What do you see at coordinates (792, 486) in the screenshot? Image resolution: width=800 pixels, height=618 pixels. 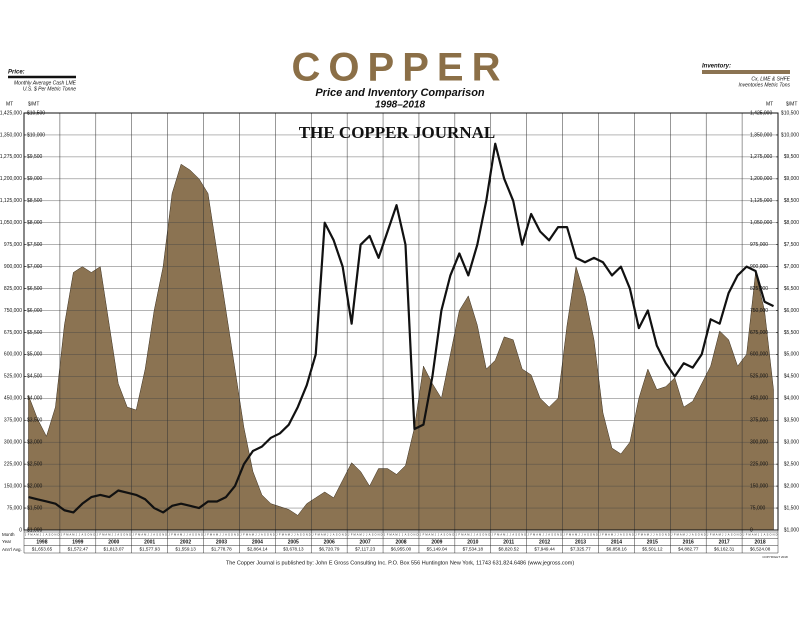 I see `y2-tick-label: $2,000` at bounding box center [792, 486].